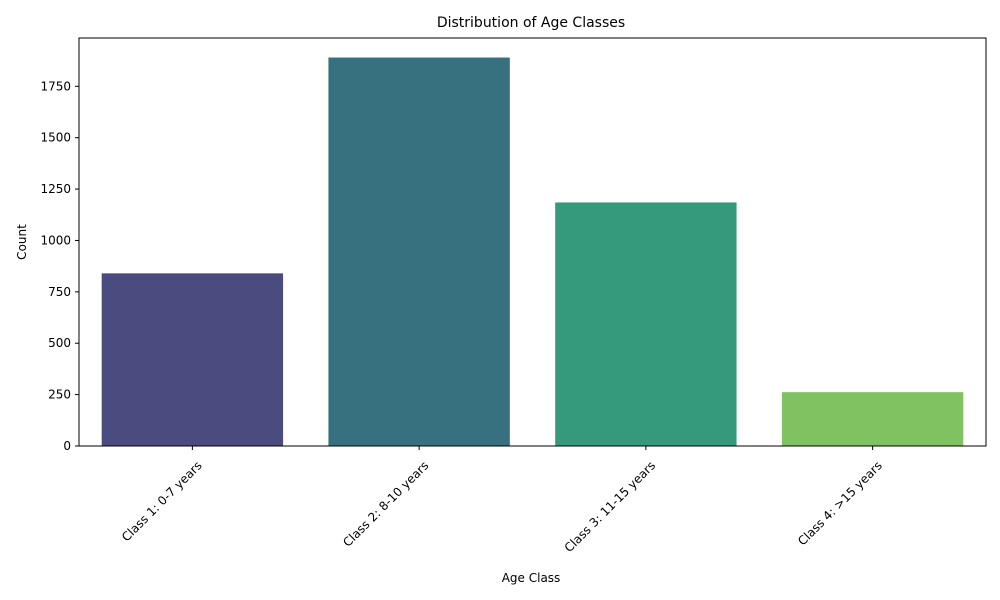 The image size is (1000, 600). I want to click on y-tick-label: 1500, so click(55, 138).